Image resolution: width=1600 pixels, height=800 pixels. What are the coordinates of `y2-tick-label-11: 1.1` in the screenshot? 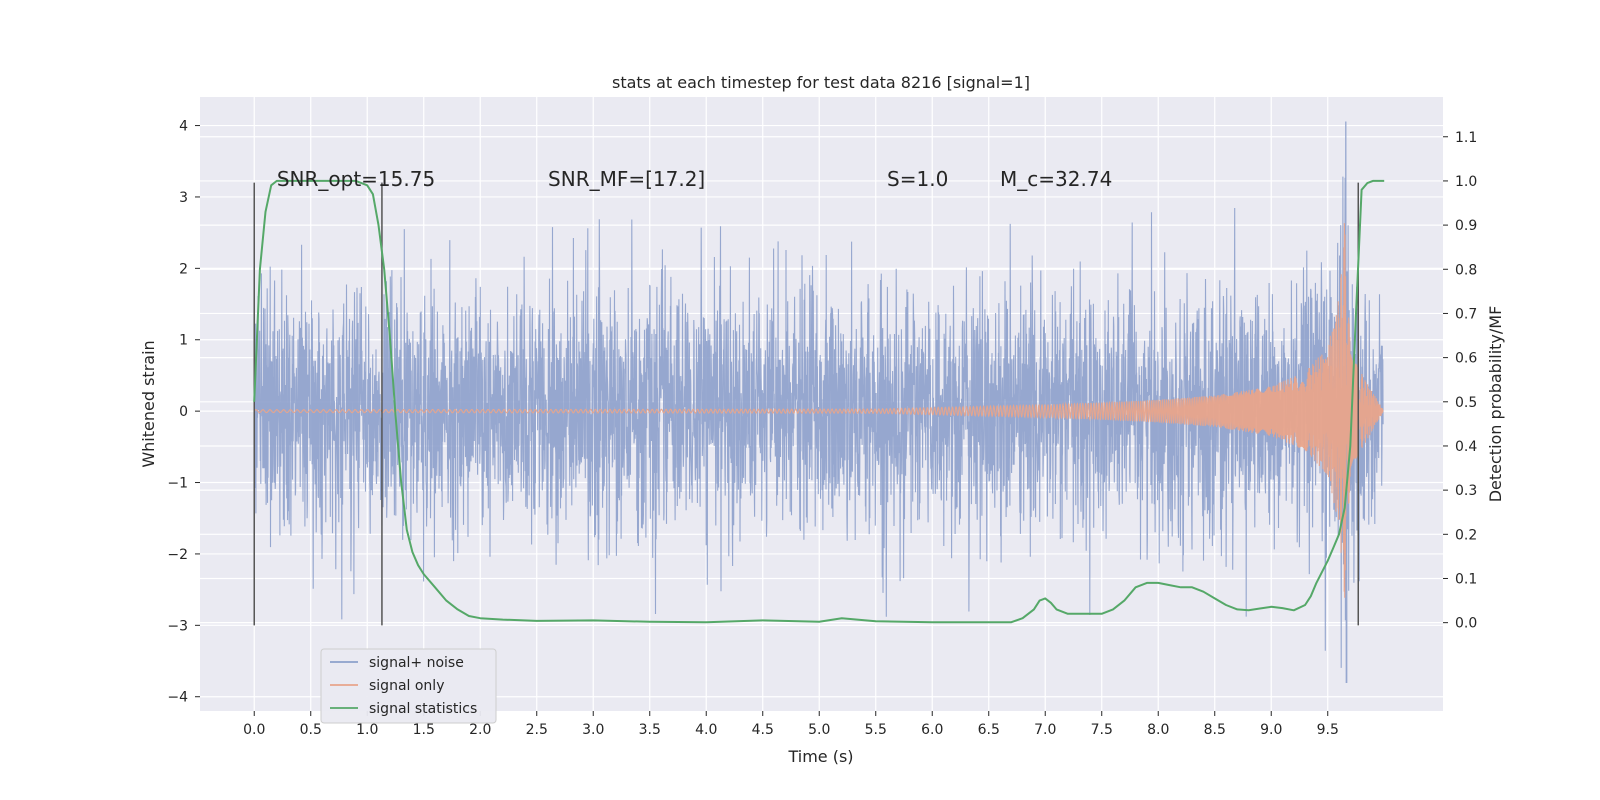 It's located at (1466, 138).